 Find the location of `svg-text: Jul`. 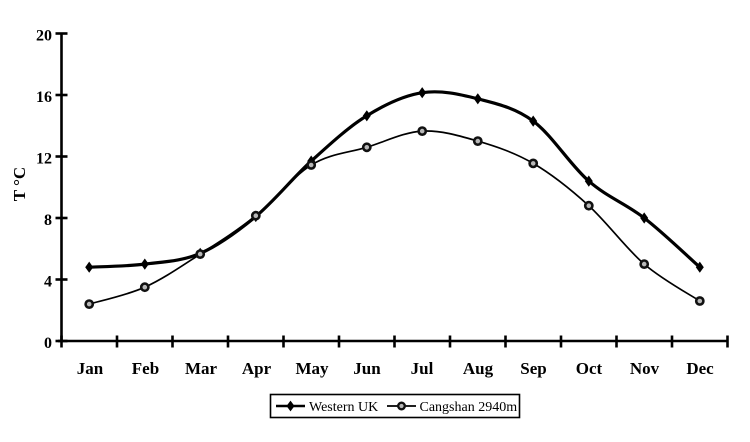

svg-text: Jul is located at coordinates (422, 368).